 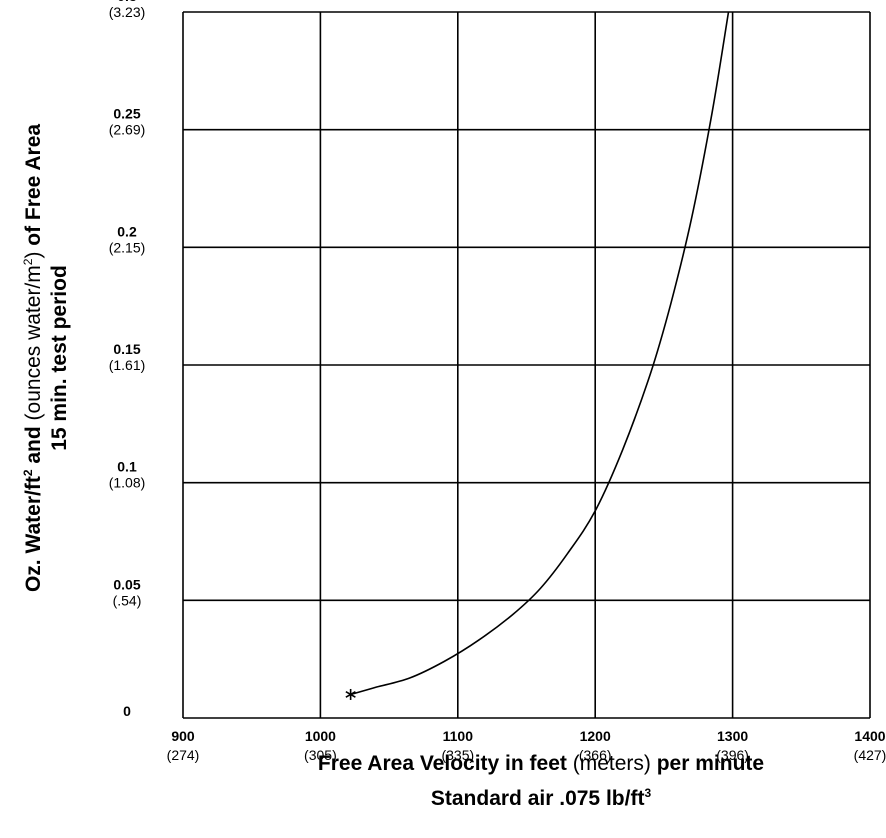 I want to click on x-axis-title-line2: Standard air .075 lb/ft3, so click(x=541, y=798).